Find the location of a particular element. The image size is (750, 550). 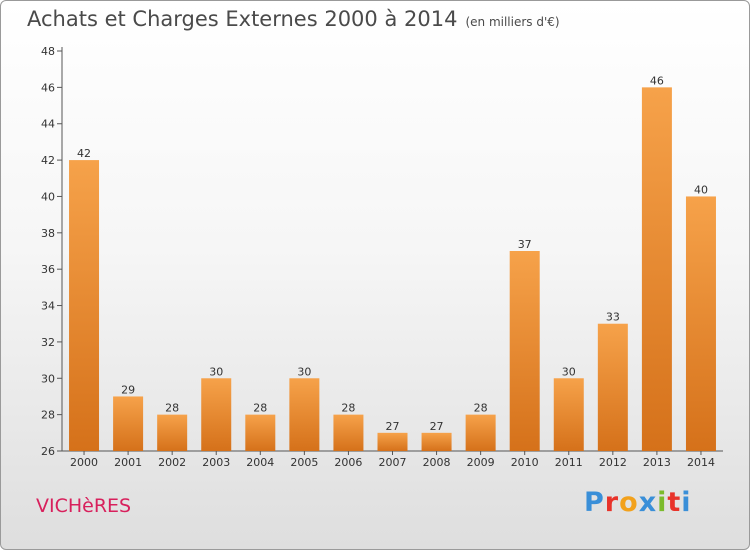

x-tick-label: 2008 is located at coordinates (437, 462).